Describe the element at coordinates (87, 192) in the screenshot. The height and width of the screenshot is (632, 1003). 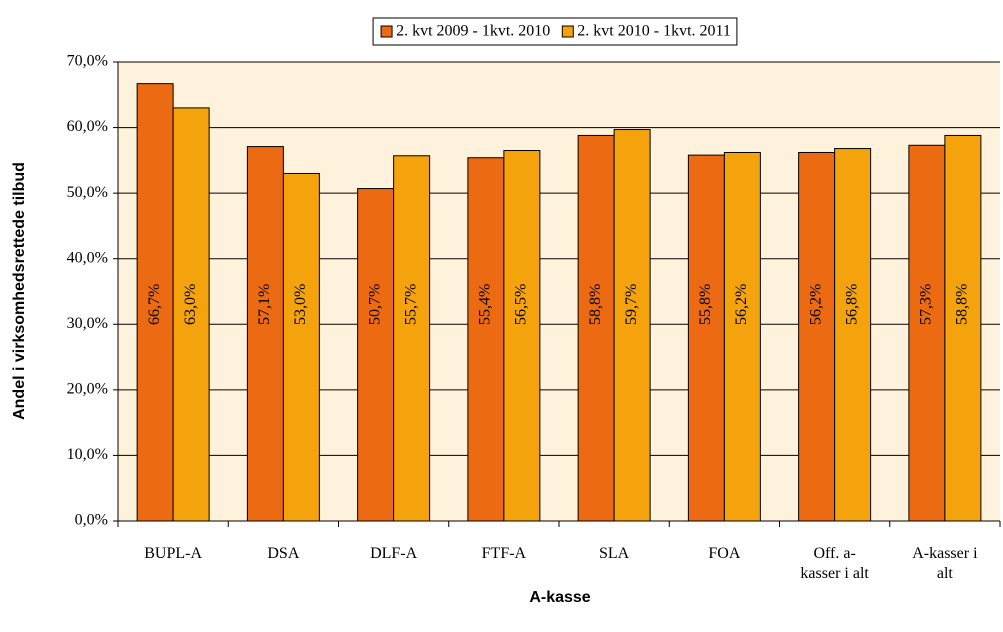
I see `y-tick-label: 50,0%` at that location.